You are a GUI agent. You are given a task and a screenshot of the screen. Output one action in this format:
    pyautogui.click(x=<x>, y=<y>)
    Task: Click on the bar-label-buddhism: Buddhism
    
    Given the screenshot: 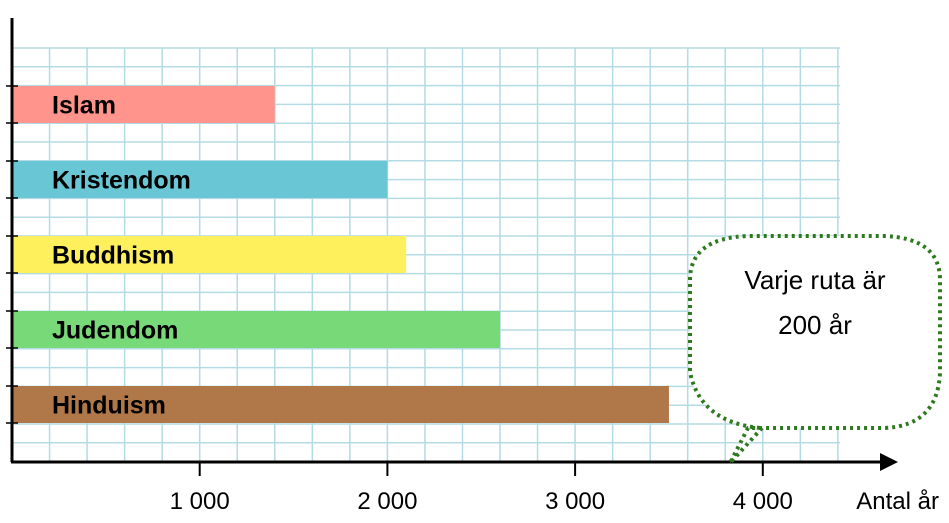 What is the action you would take?
    pyautogui.click(x=113, y=256)
    